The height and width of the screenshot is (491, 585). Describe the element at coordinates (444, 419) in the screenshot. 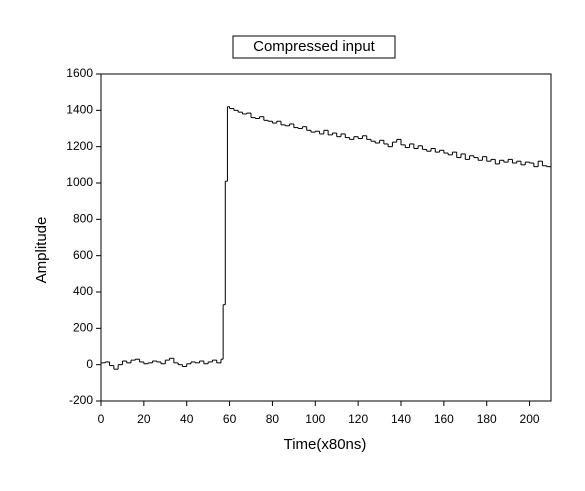

I see `x-tick-label: 160` at that location.